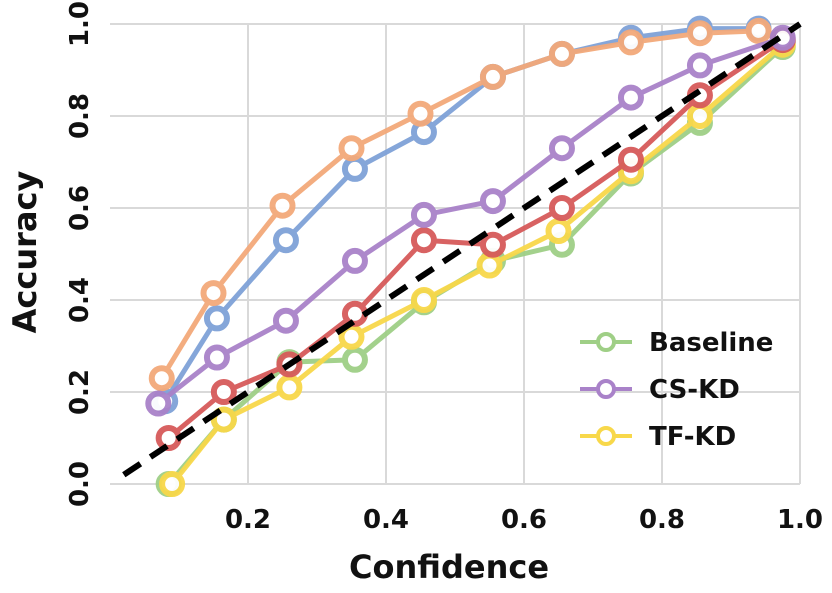  What do you see at coordinates (25, 252) in the screenshot?
I see `y-axis-label: Accuracy` at bounding box center [25, 252].